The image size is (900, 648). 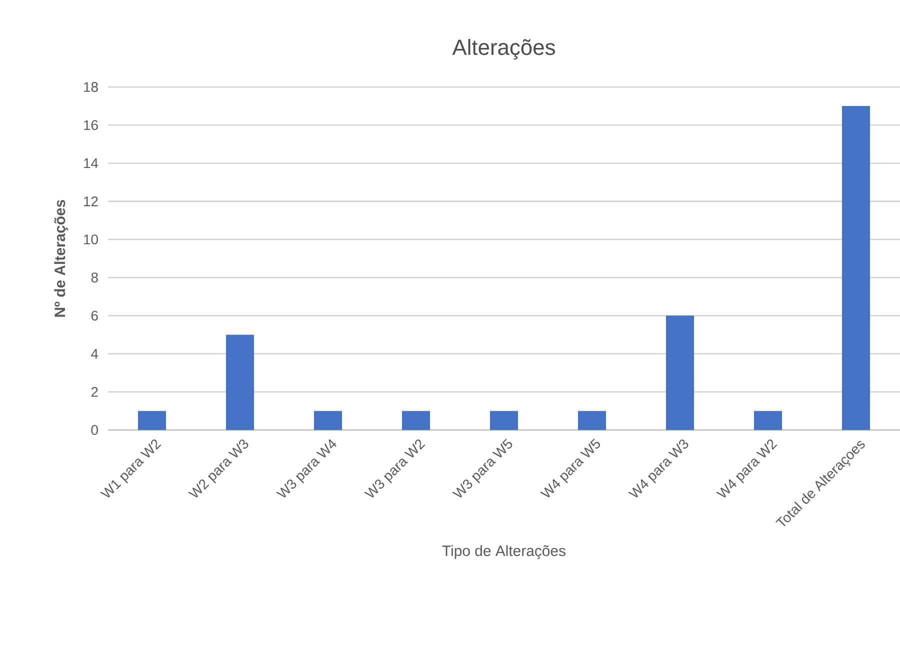 I want to click on y-axis-title: Nº de Alterações, so click(x=61, y=258).